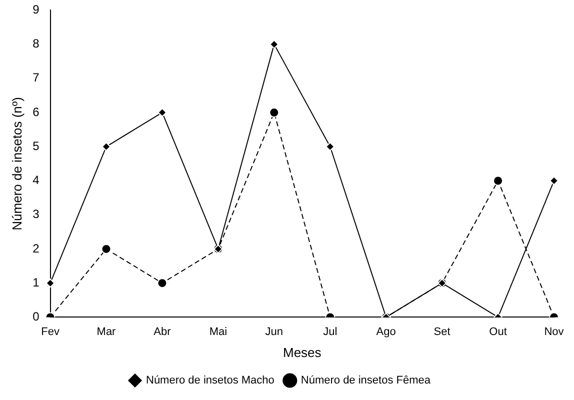 The width and height of the screenshot is (574, 400). Describe the element at coordinates (36, 43) in the screenshot. I see `y-tick-label: 8` at that location.